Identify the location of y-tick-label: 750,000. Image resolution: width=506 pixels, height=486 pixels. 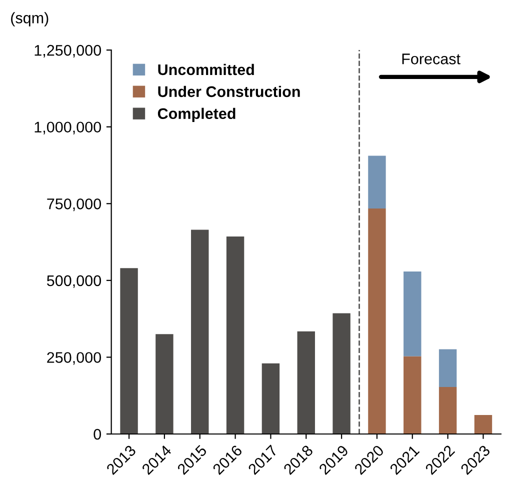
(74, 205).